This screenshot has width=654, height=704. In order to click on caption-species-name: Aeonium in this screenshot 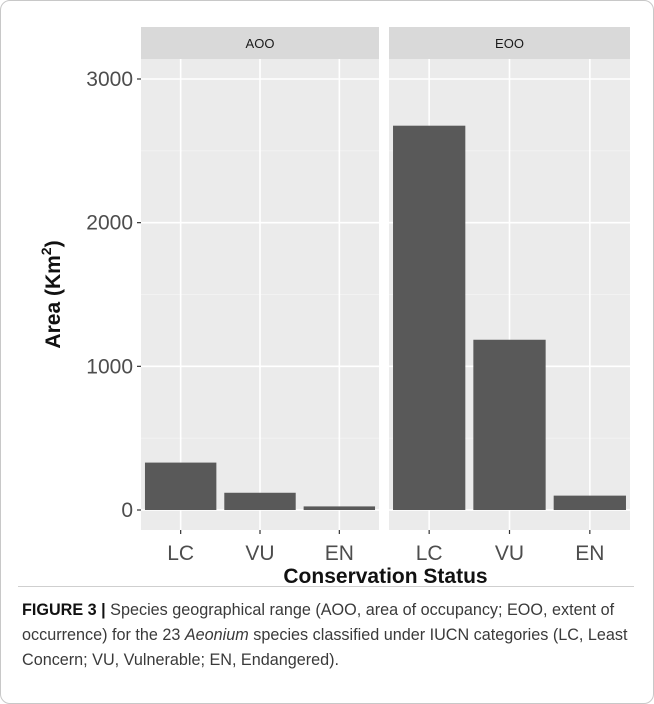, I will do `click(216, 635)`.